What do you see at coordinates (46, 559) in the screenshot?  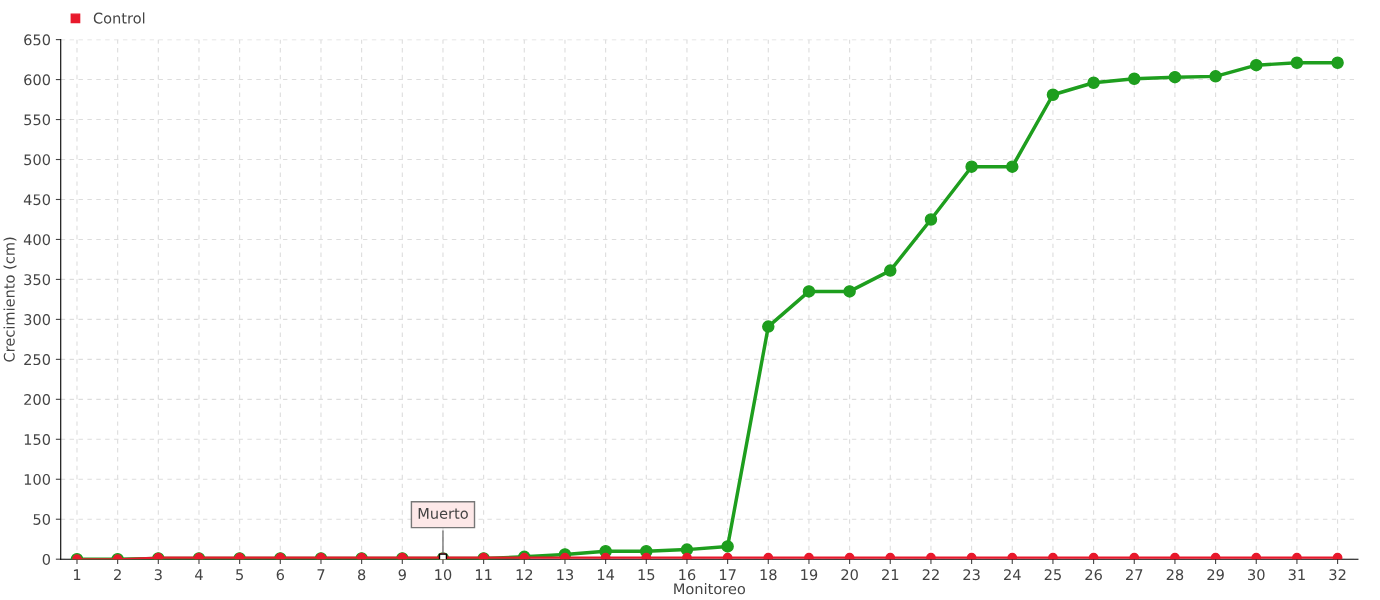 I see `y-tick-label: 0` at bounding box center [46, 559].